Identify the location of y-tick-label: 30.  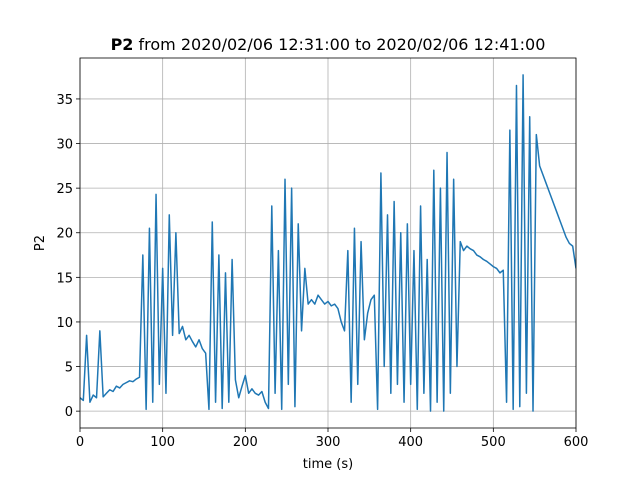
(64, 145).